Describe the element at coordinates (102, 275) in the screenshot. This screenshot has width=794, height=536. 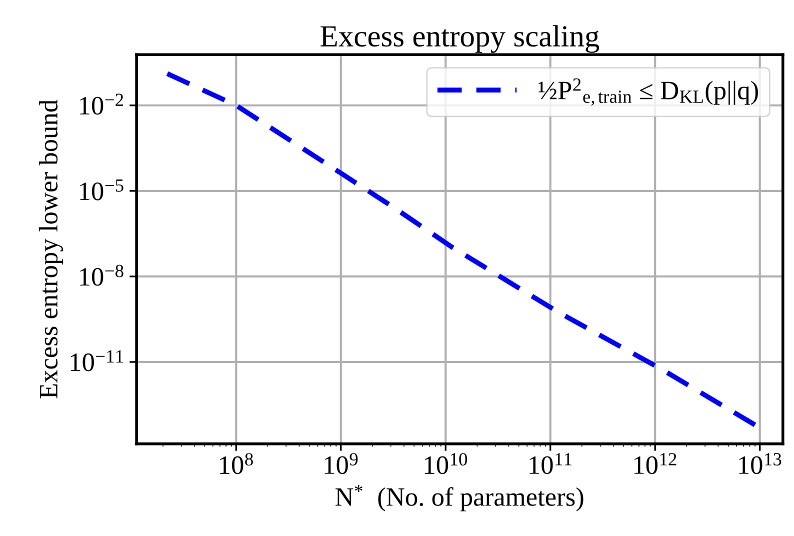
I see `y-tick-label: 10$^{−8}$` at that location.